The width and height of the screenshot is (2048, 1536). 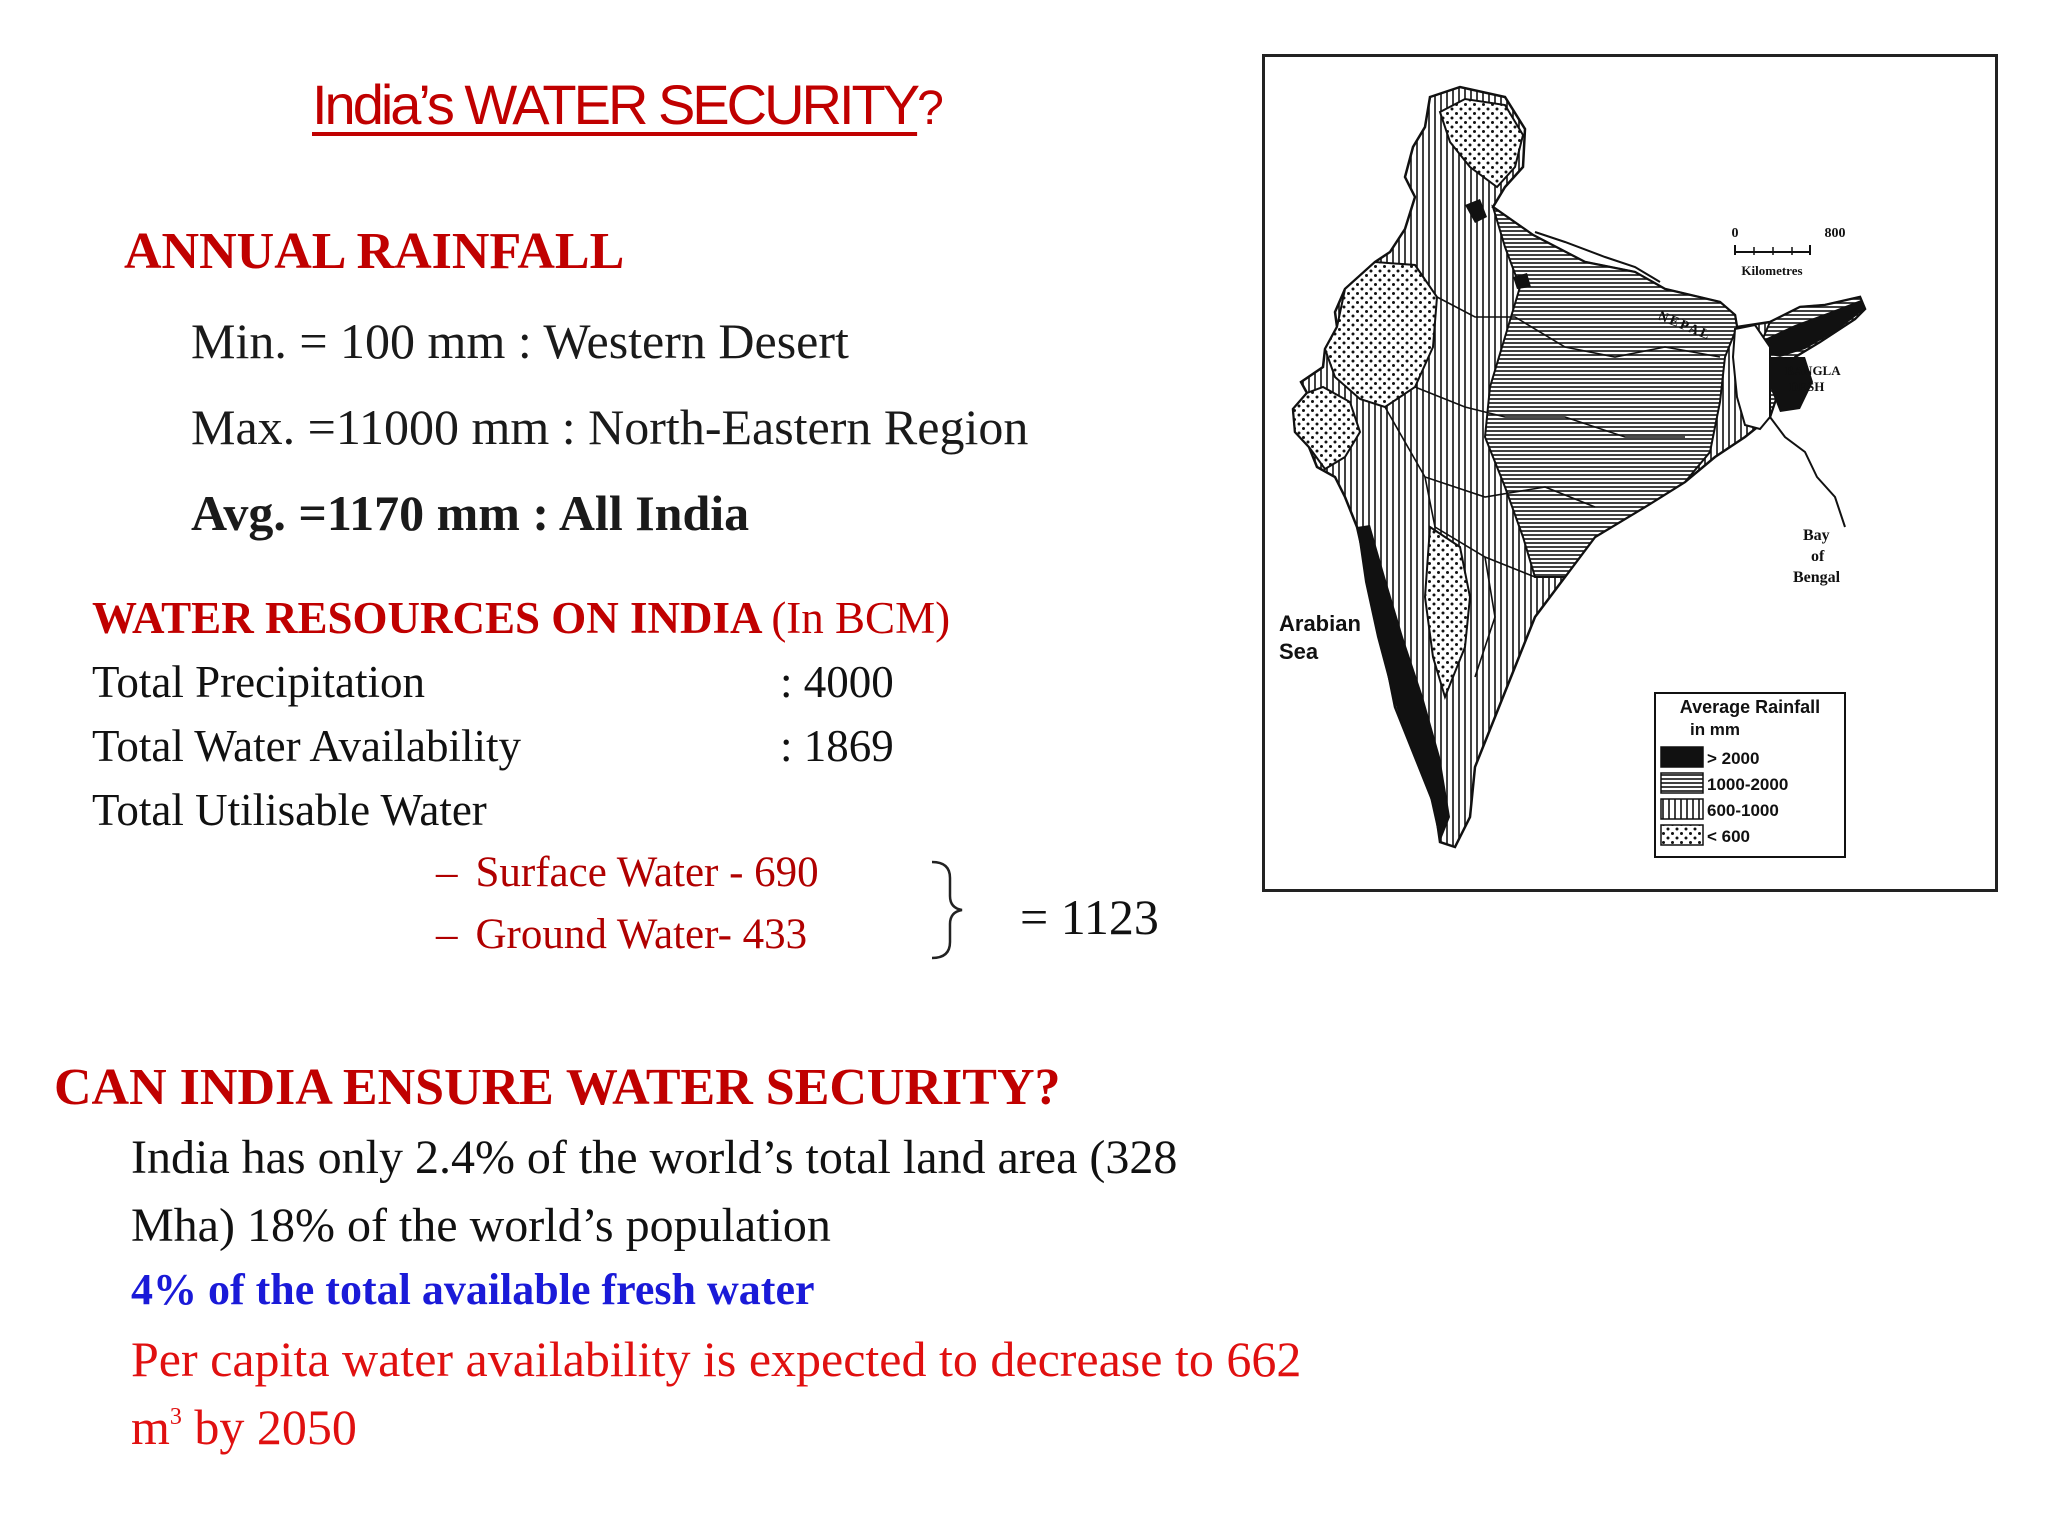 I want to click on rainfall-zone-desert, so click(x=1381, y=334).